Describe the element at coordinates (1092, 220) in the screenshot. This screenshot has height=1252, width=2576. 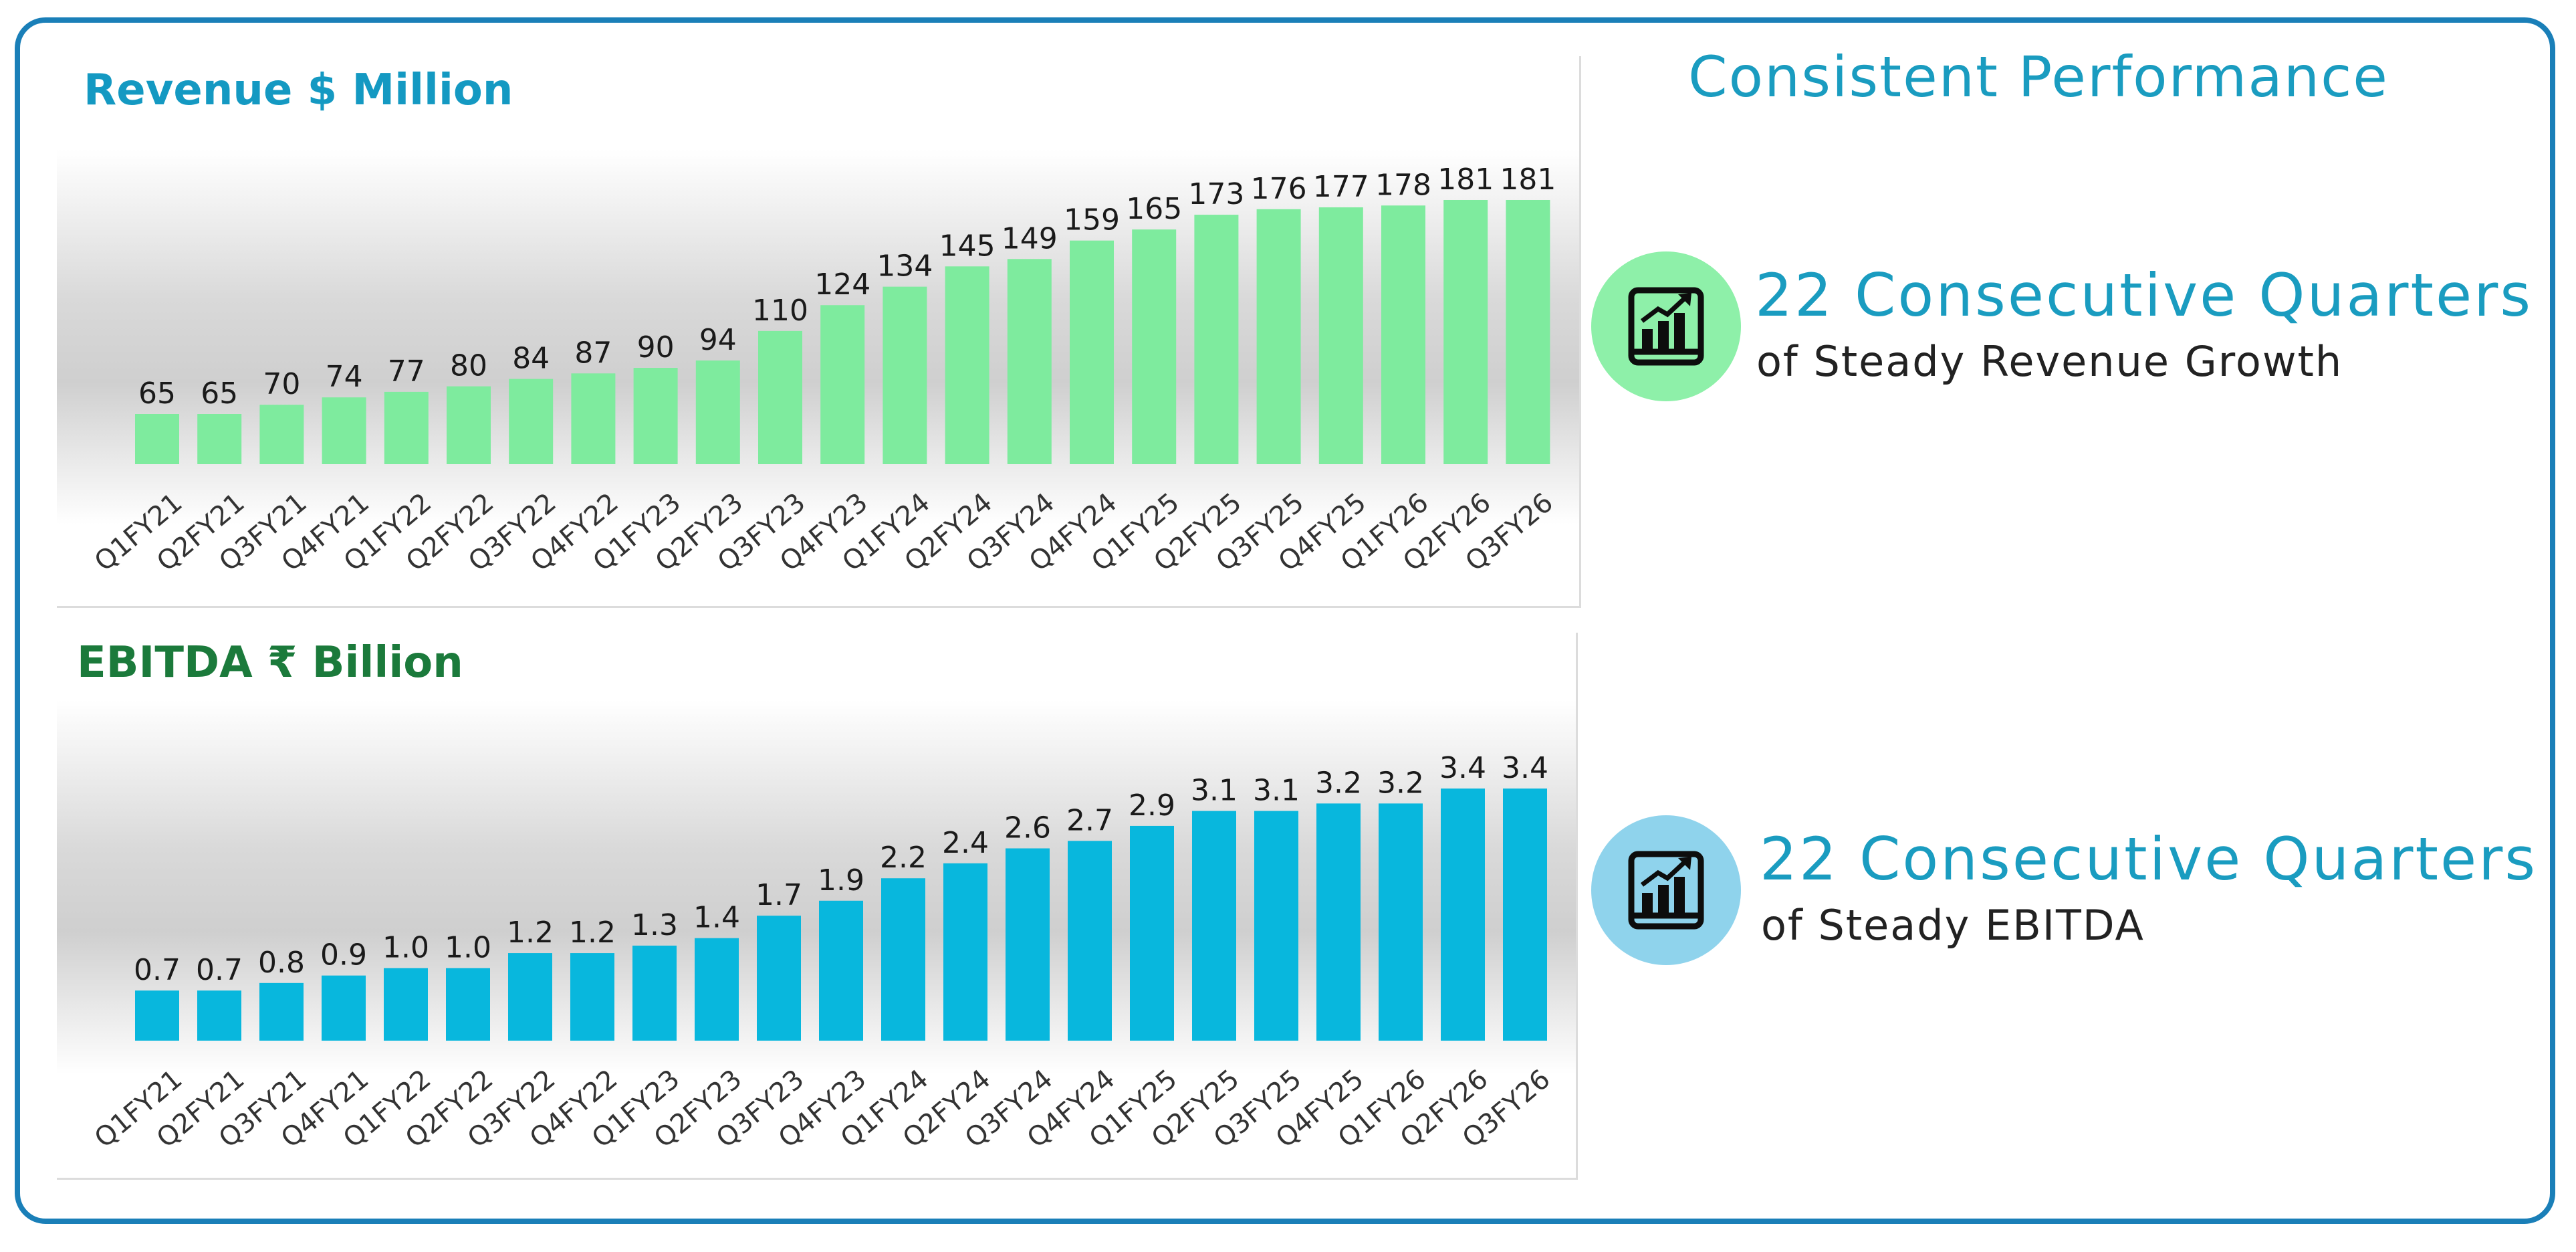
I see `revenue-value-label: 159` at that location.